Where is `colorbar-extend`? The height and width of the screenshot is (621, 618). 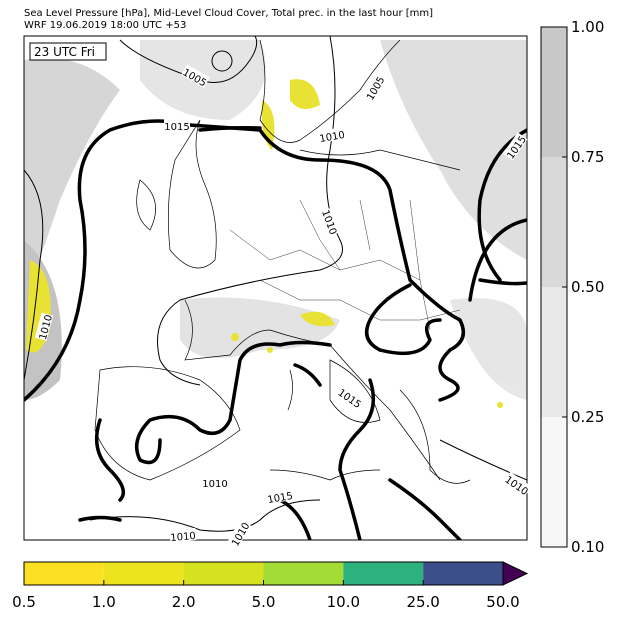
colorbar-extend is located at coordinates (515, 573).